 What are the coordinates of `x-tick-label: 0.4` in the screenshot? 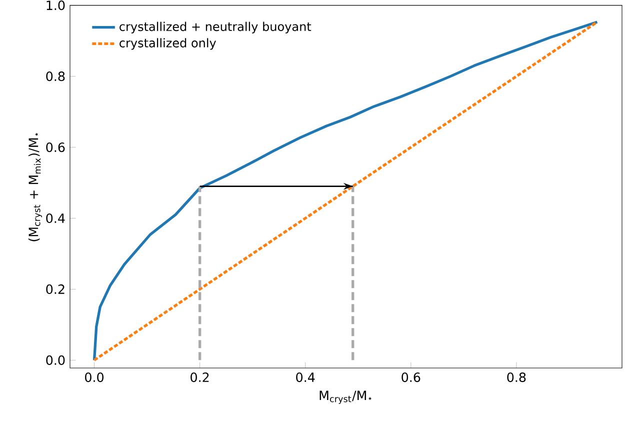 It's located at (305, 377).